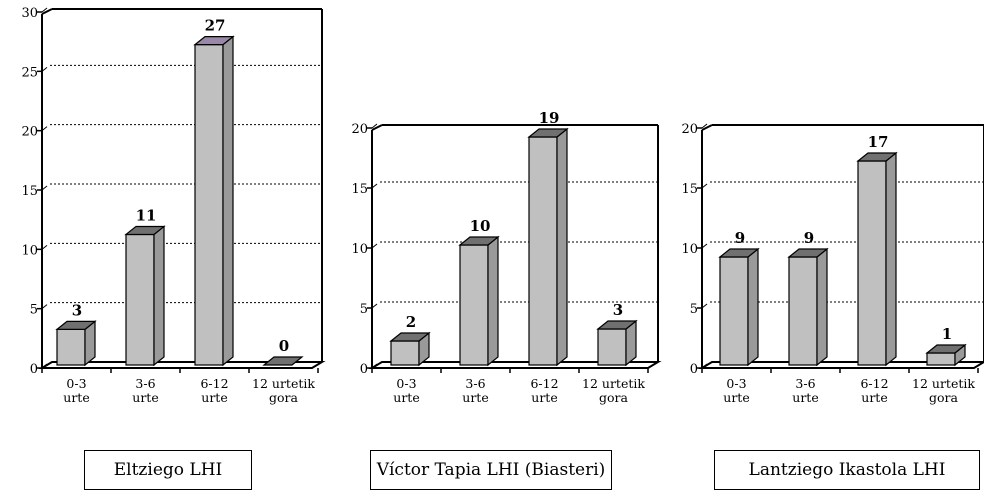 This screenshot has height=490, width=984. What do you see at coordinates (491, 470) in the screenshot?
I see `chart-2-title: Víctor Tapia LHI (Biasteri)` at bounding box center [491, 470].